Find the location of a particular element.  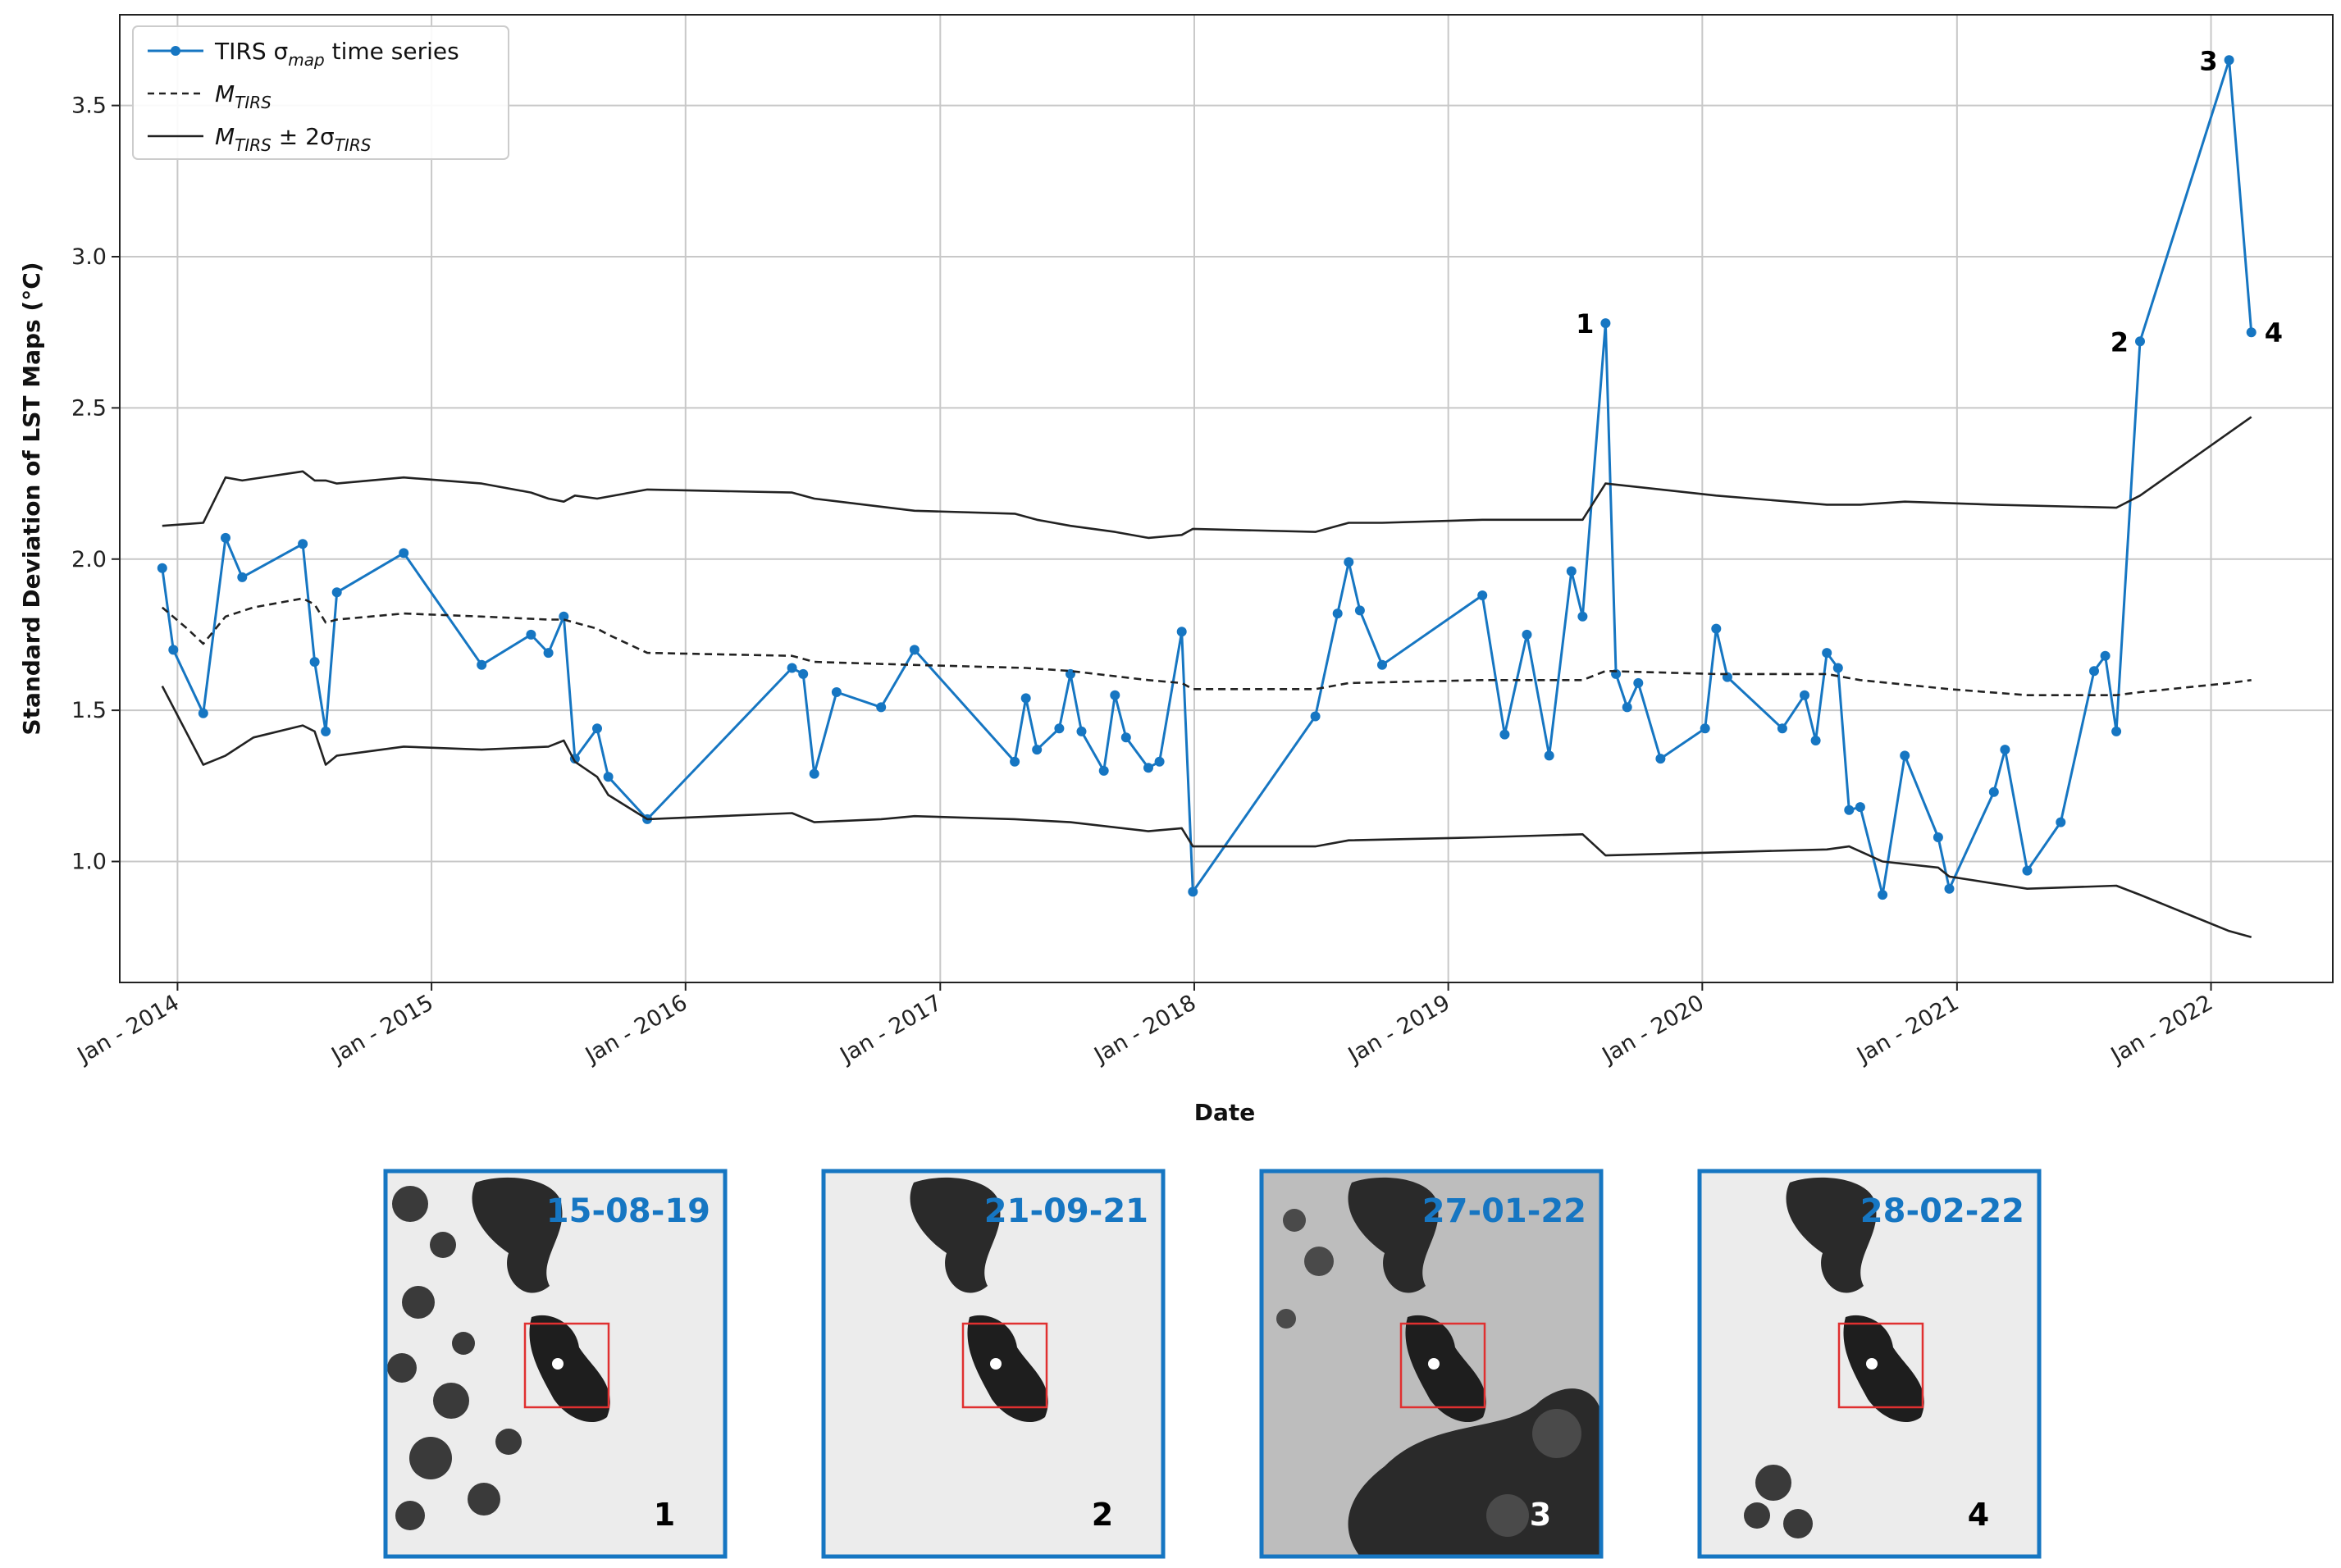

y-axis-title: Standard Deviation of LST Maps (°C) is located at coordinates (31, 498).